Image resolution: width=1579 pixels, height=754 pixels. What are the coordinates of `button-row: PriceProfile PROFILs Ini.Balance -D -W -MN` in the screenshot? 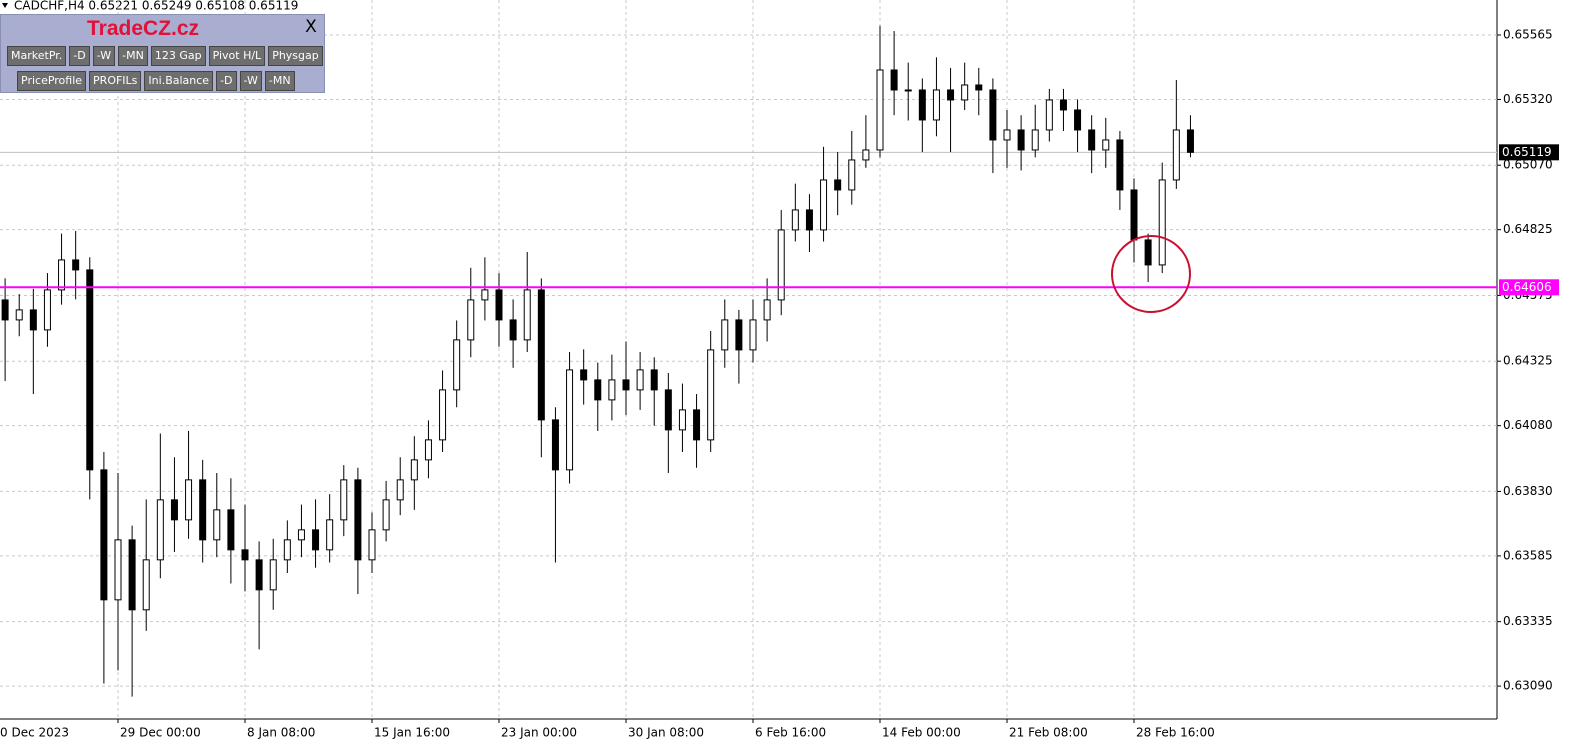 It's located at (156, 81).